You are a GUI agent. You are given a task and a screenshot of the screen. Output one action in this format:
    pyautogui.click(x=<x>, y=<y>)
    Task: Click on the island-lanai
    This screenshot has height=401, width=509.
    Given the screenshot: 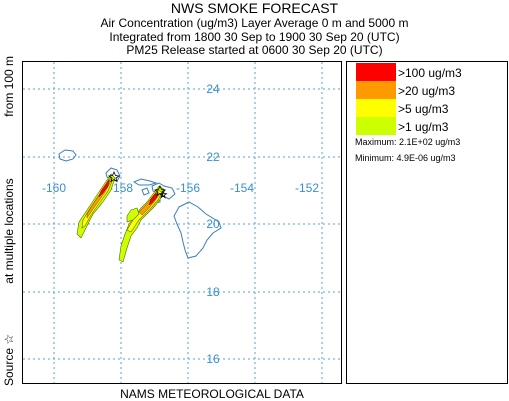 What is the action you would take?
    pyautogui.click(x=145, y=191)
    